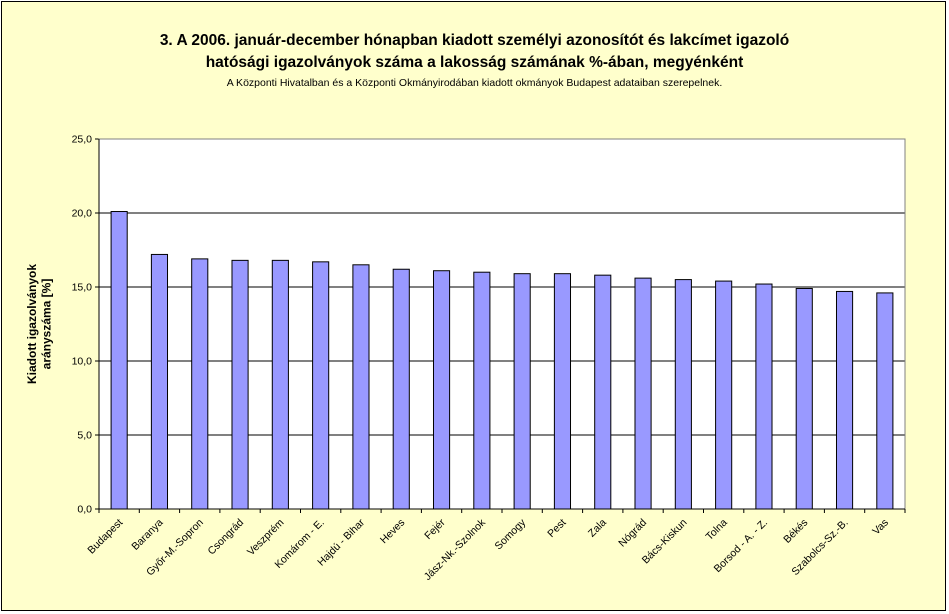  What do you see at coordinates (511, 534) in the screenshot?
I see `x-tick-label: Somogy` at bounding box center [511, 534].